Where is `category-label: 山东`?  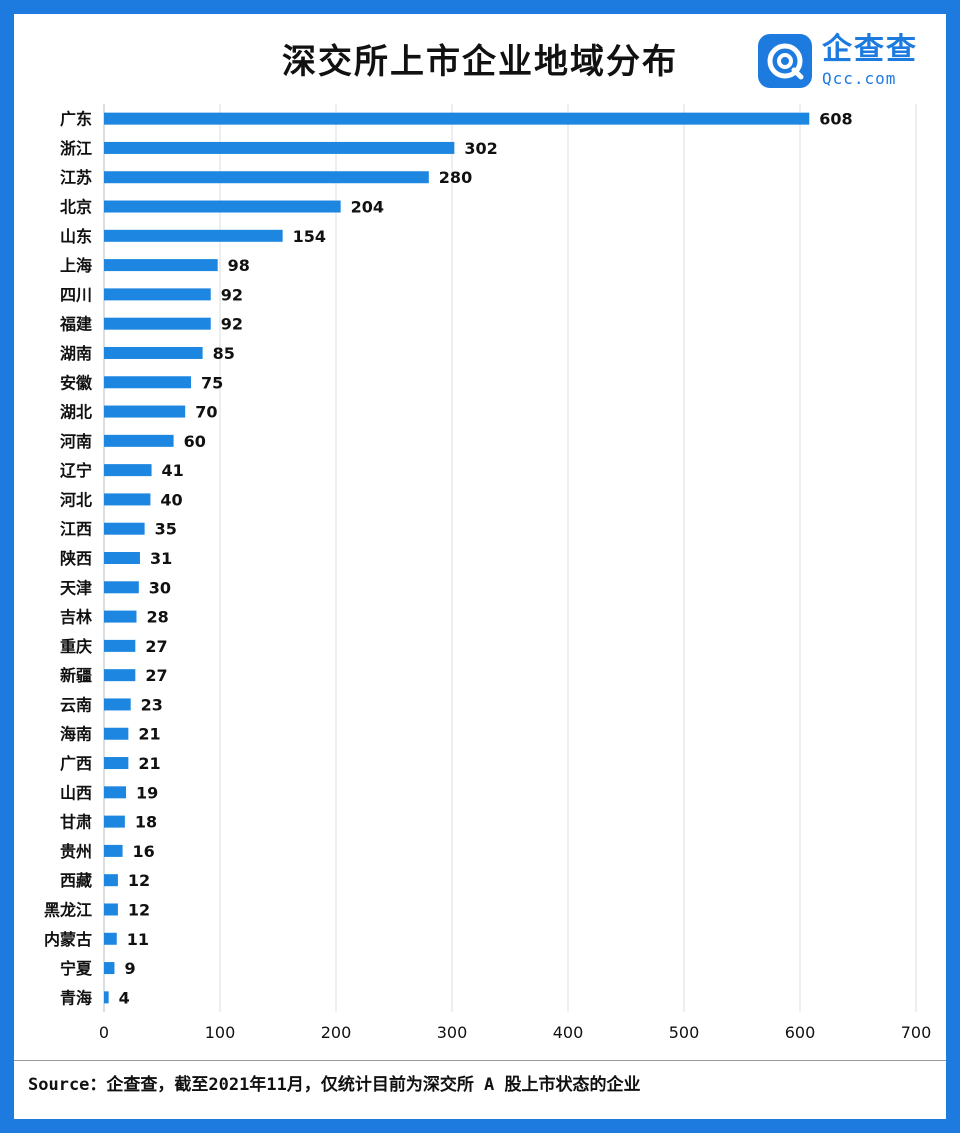 category-label: 山东 is located at coordinates (76, 236).